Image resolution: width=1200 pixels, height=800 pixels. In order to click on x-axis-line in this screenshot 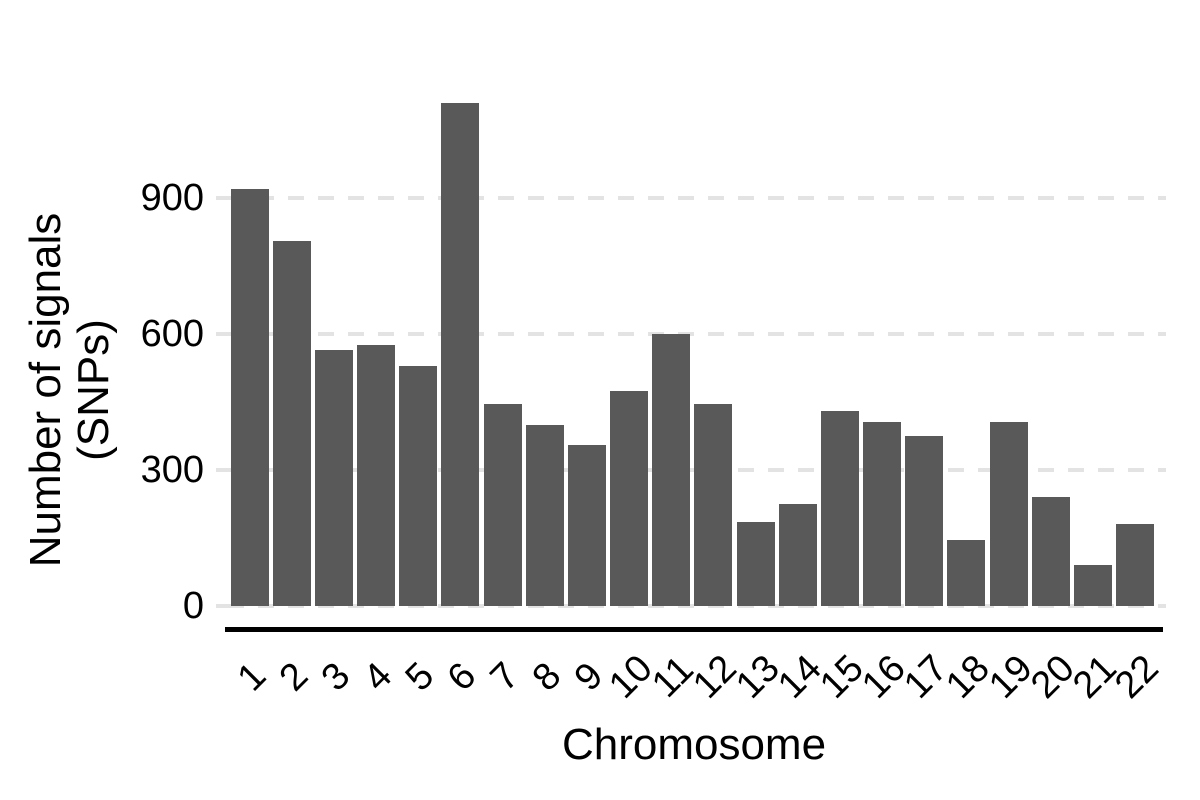, I will do `click(694, 629)`.